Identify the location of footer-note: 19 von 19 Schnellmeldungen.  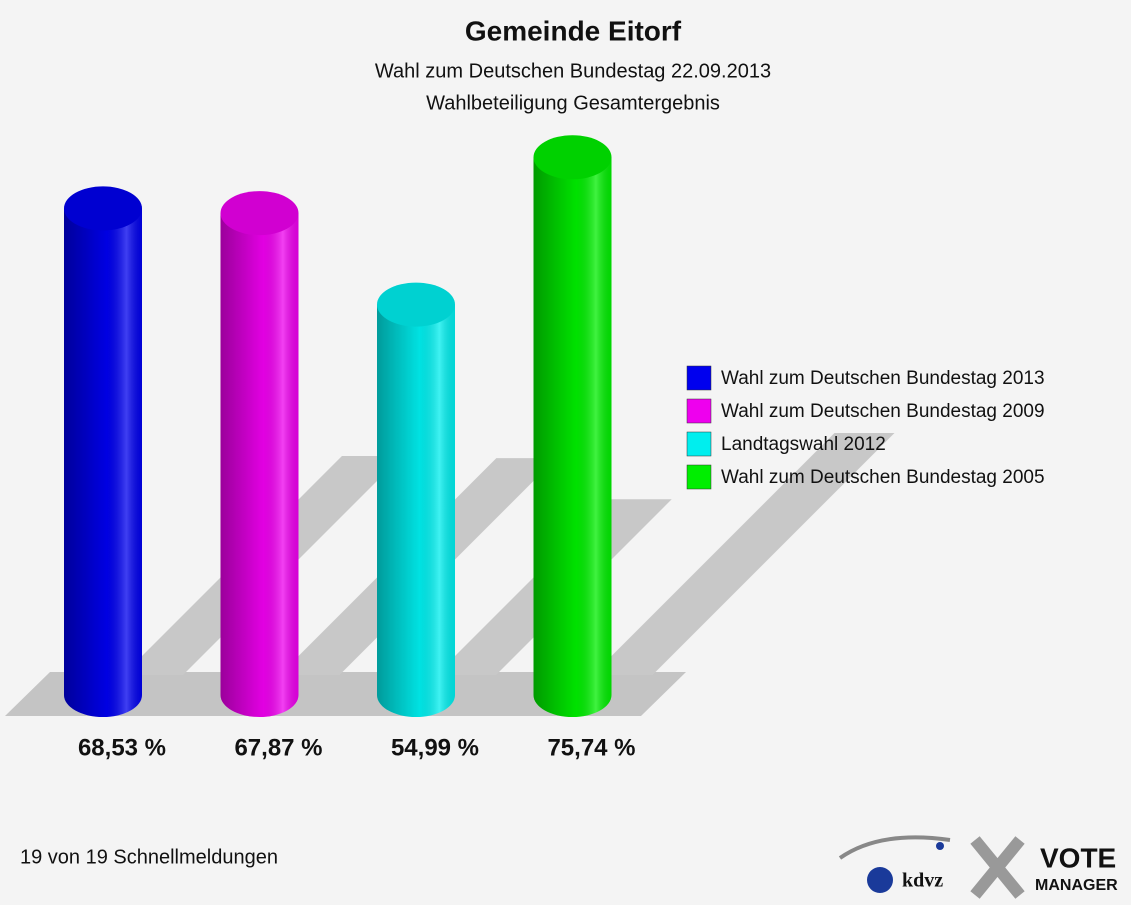
(149, 857).